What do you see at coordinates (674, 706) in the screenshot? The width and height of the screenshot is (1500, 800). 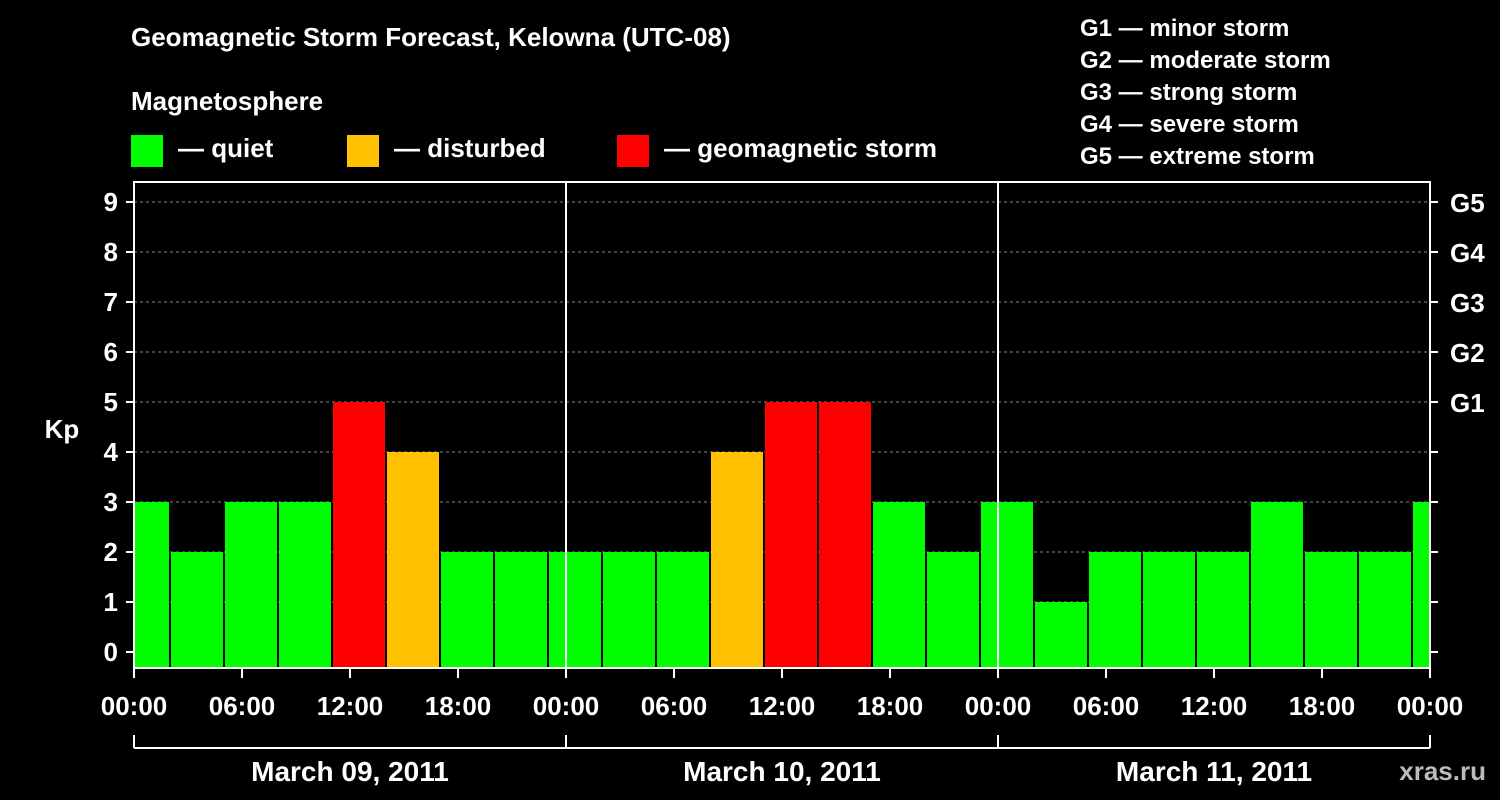 I see `x-tick-label-5: 06:00` at bounding box center [674, 706].